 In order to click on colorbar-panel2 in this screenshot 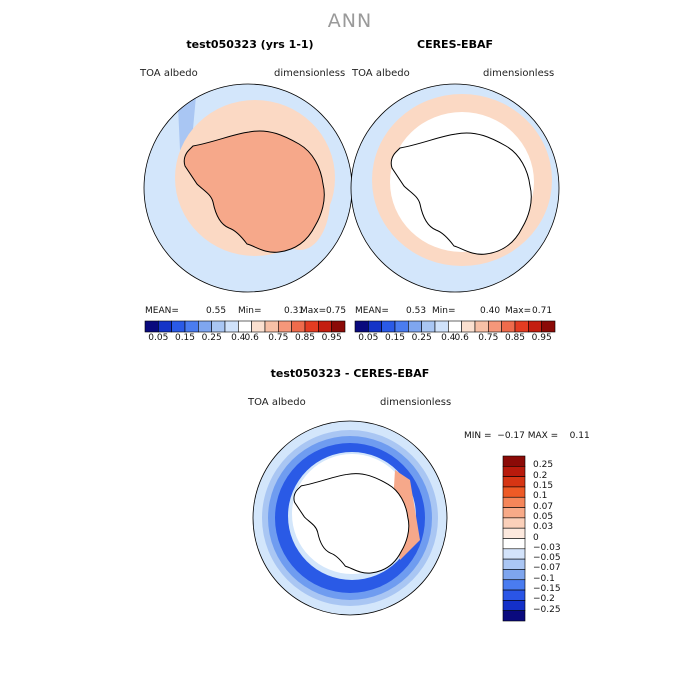, I will do `click(455, 326)`.